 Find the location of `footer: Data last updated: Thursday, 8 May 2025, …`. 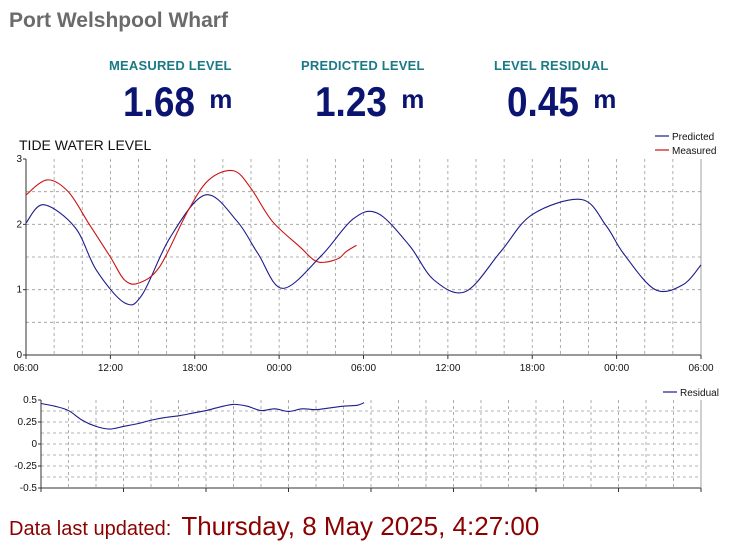

footer: Data last updated: Thursday, 8 May 2025, … is located at coordinates (274, 526).